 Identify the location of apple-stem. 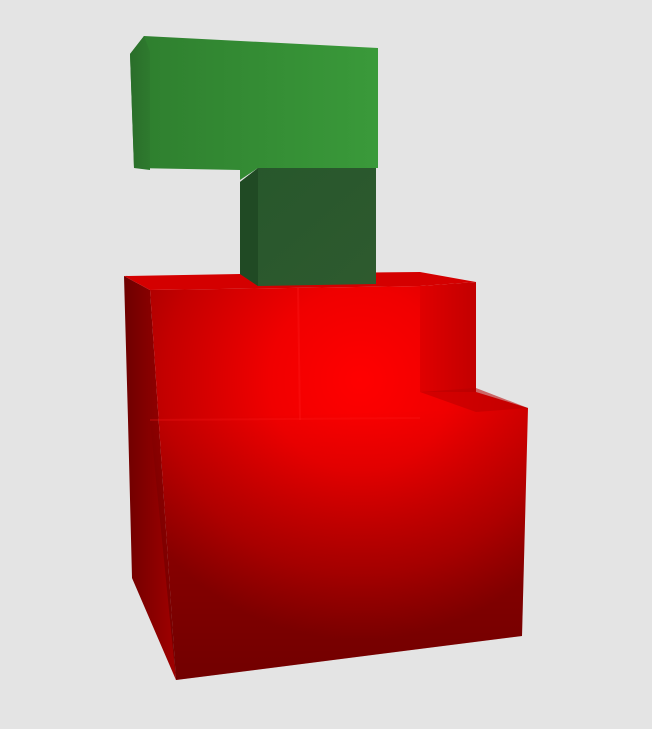
(308, 227).